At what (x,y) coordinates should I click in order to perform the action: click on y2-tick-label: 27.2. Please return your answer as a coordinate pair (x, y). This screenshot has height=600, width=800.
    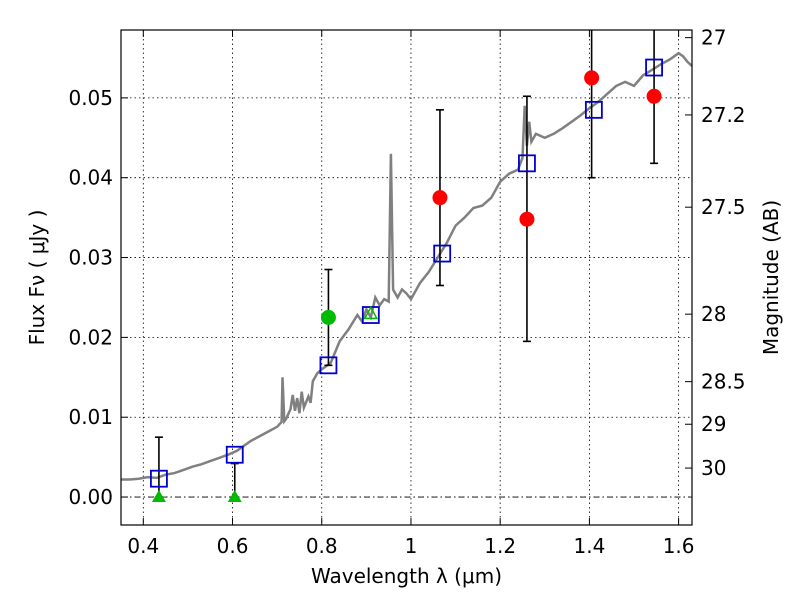
    Looking at the image, I should click on (723, 115).